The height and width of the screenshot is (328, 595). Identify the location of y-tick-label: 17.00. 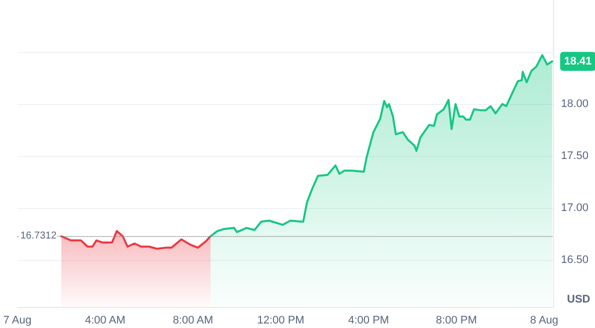
(575, 208).